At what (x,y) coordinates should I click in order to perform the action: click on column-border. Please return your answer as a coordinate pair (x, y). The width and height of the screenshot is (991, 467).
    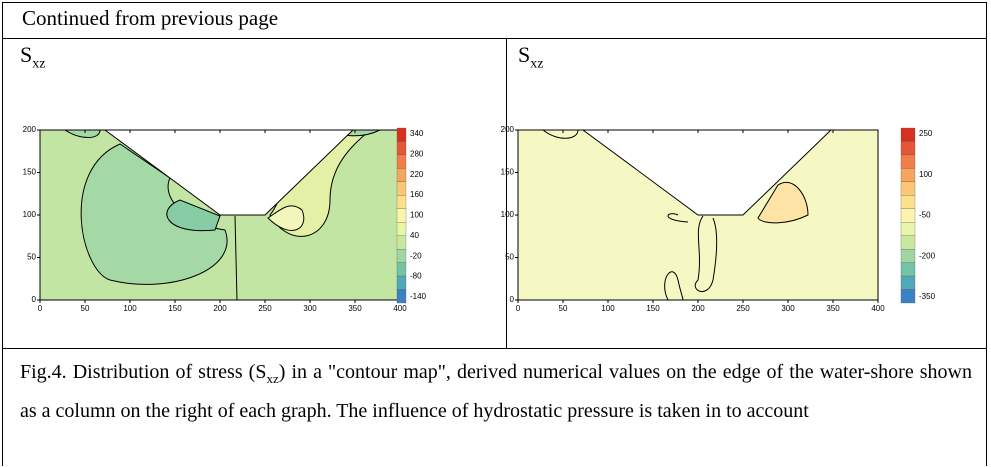
    Looking at the image, I should click on (506, 193).